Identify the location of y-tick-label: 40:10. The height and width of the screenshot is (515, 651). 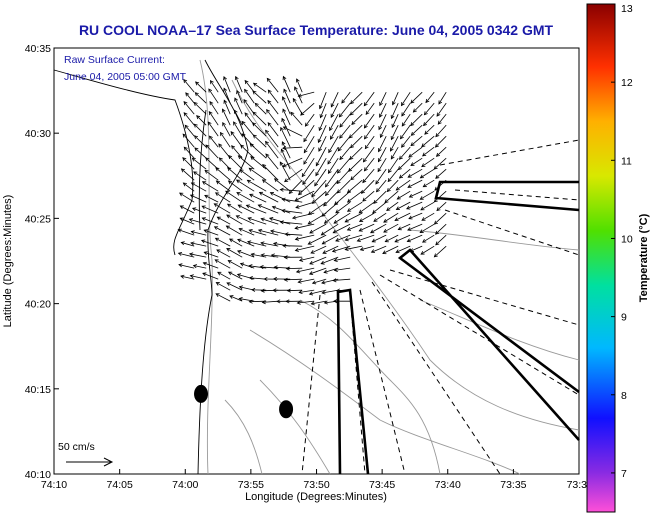
(38, 475).